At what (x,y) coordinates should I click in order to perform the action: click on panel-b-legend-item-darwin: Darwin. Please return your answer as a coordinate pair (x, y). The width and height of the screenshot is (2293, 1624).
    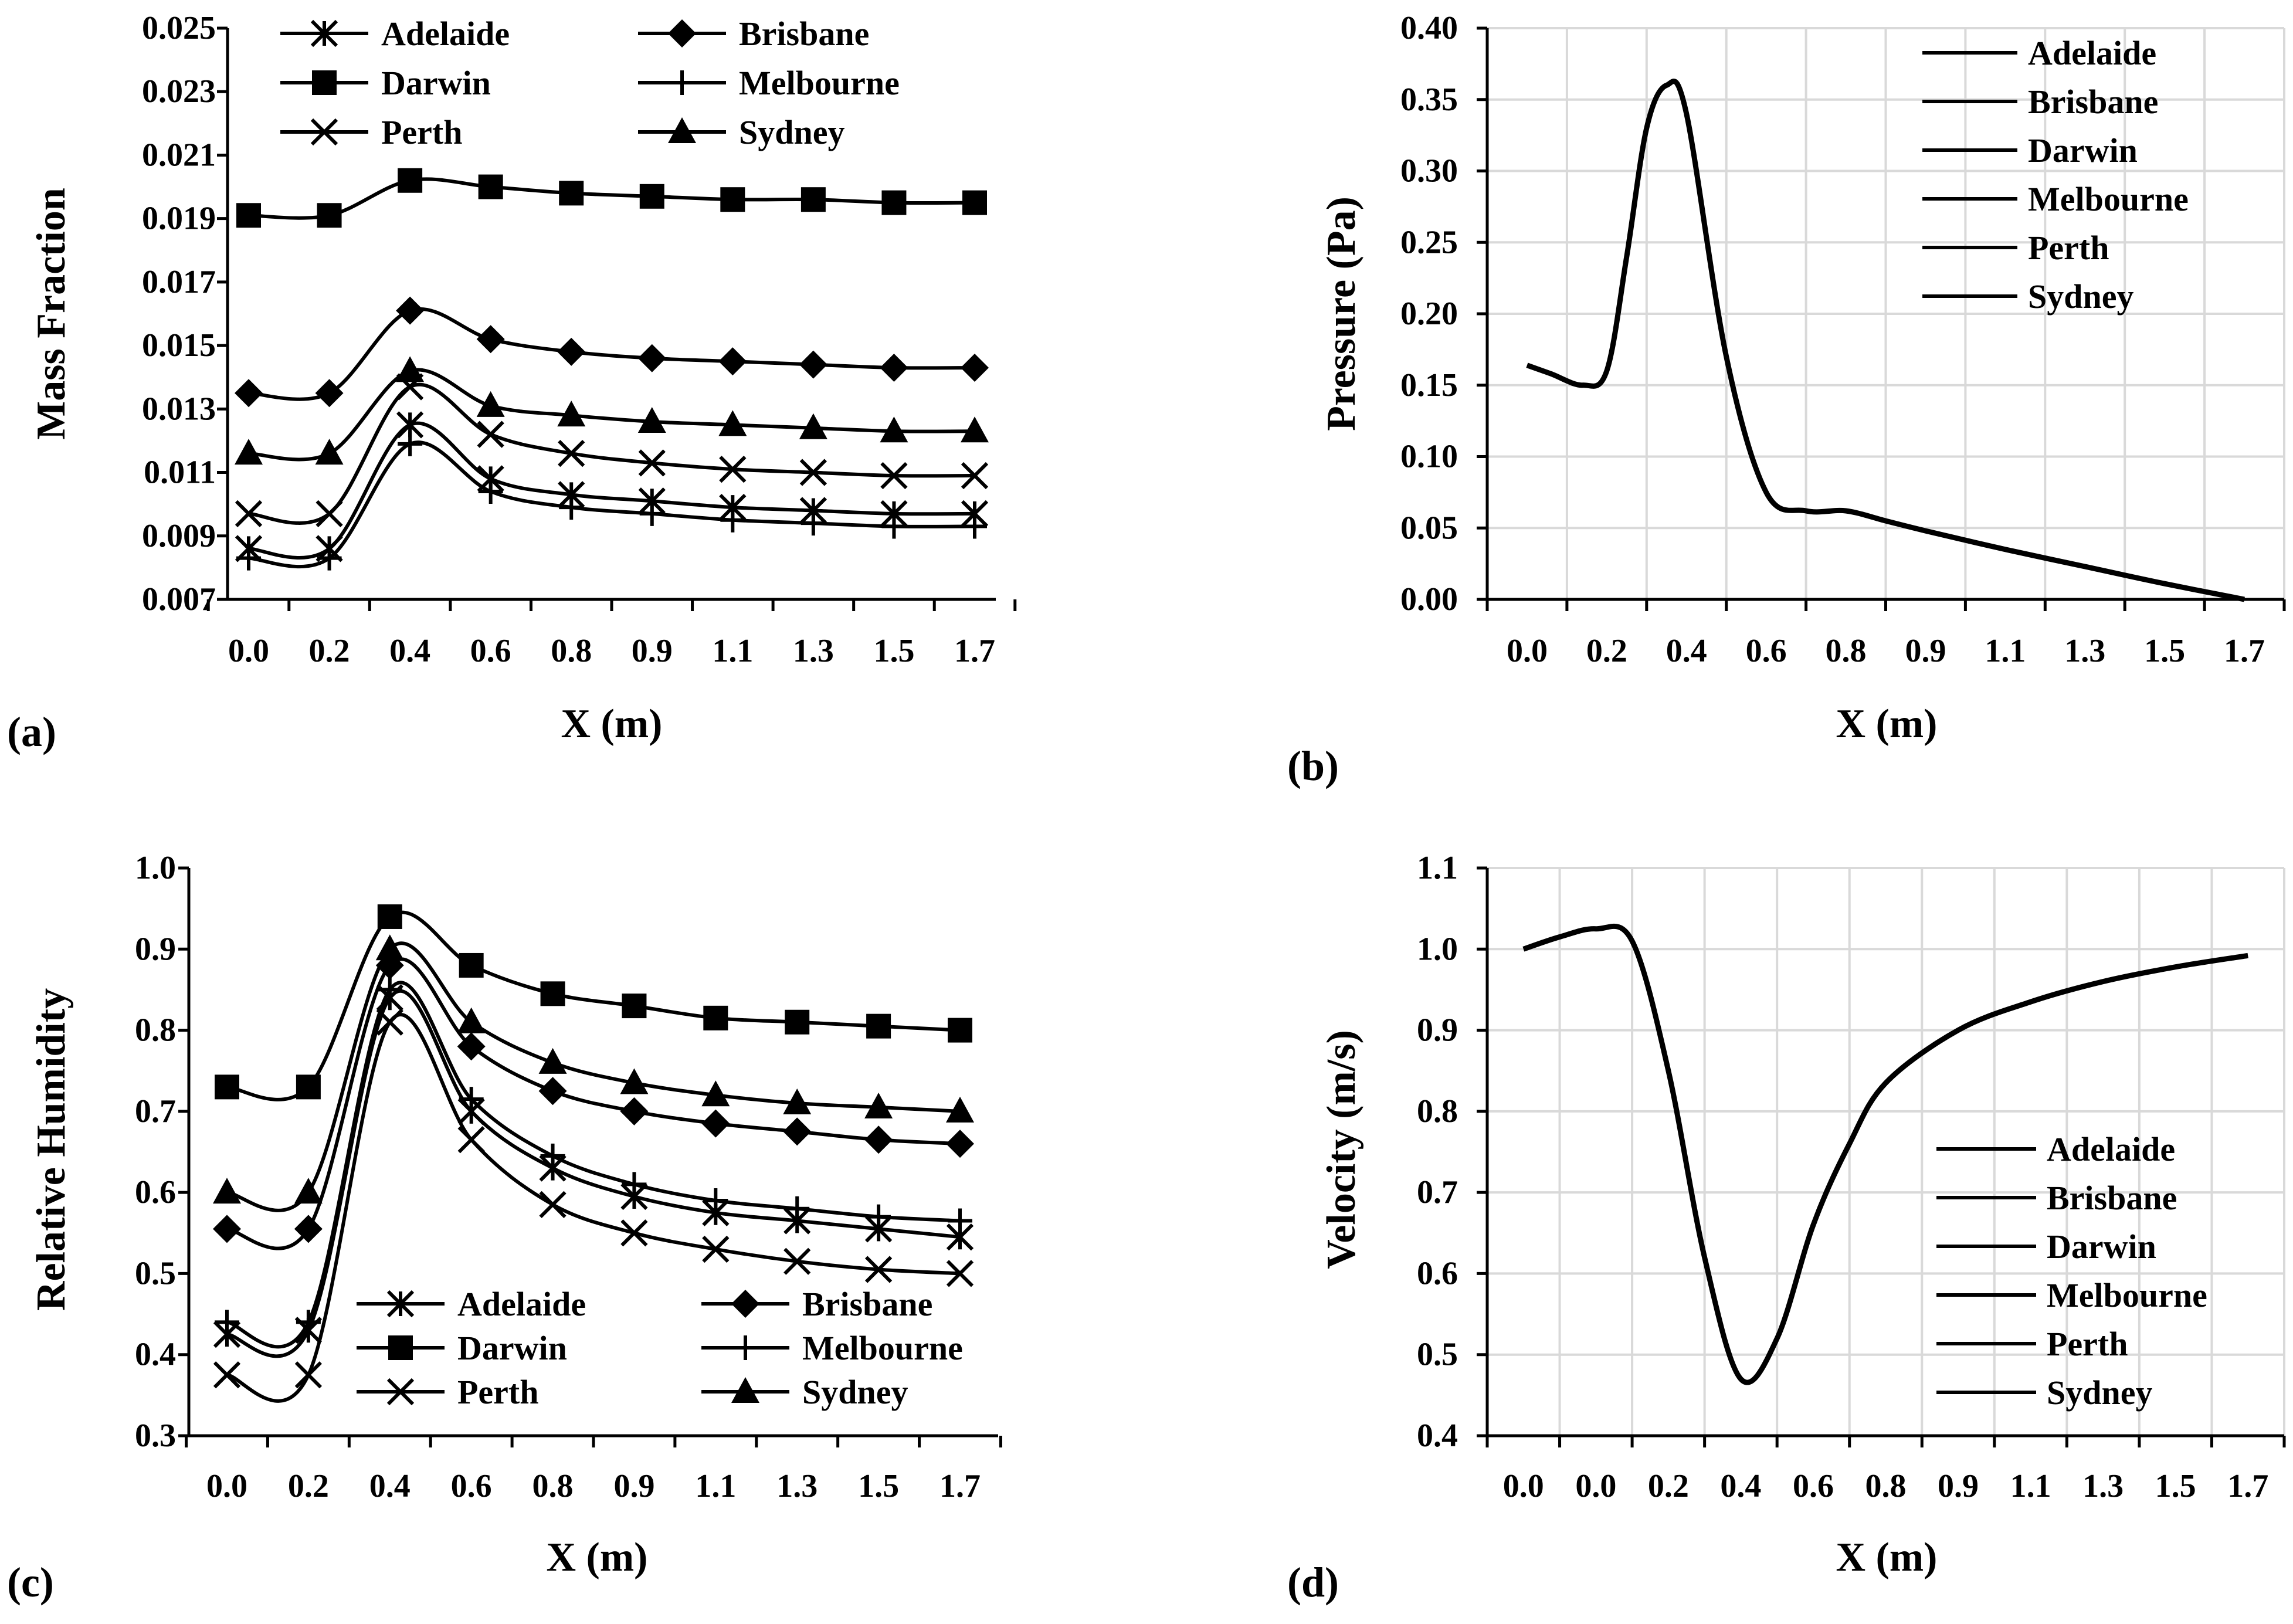
    Looking at the image, I should click on (2030, 150).